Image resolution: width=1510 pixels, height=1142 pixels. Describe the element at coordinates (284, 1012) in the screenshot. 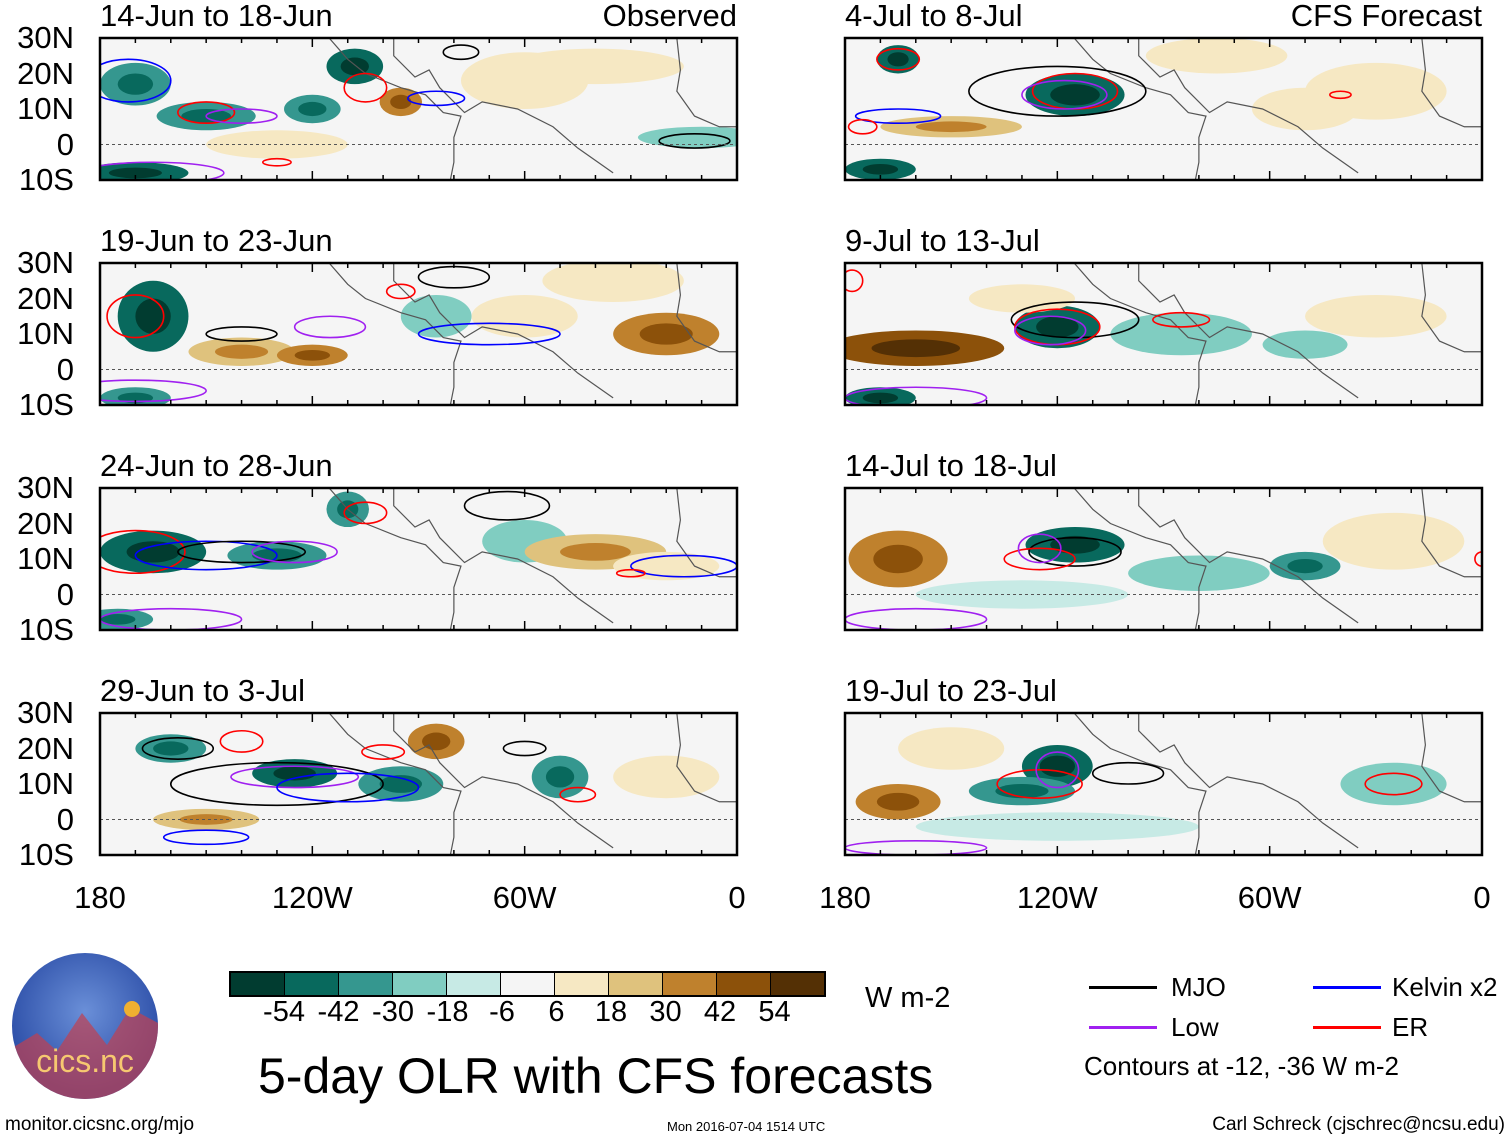

I see `colorbar-label: -54` at that location.